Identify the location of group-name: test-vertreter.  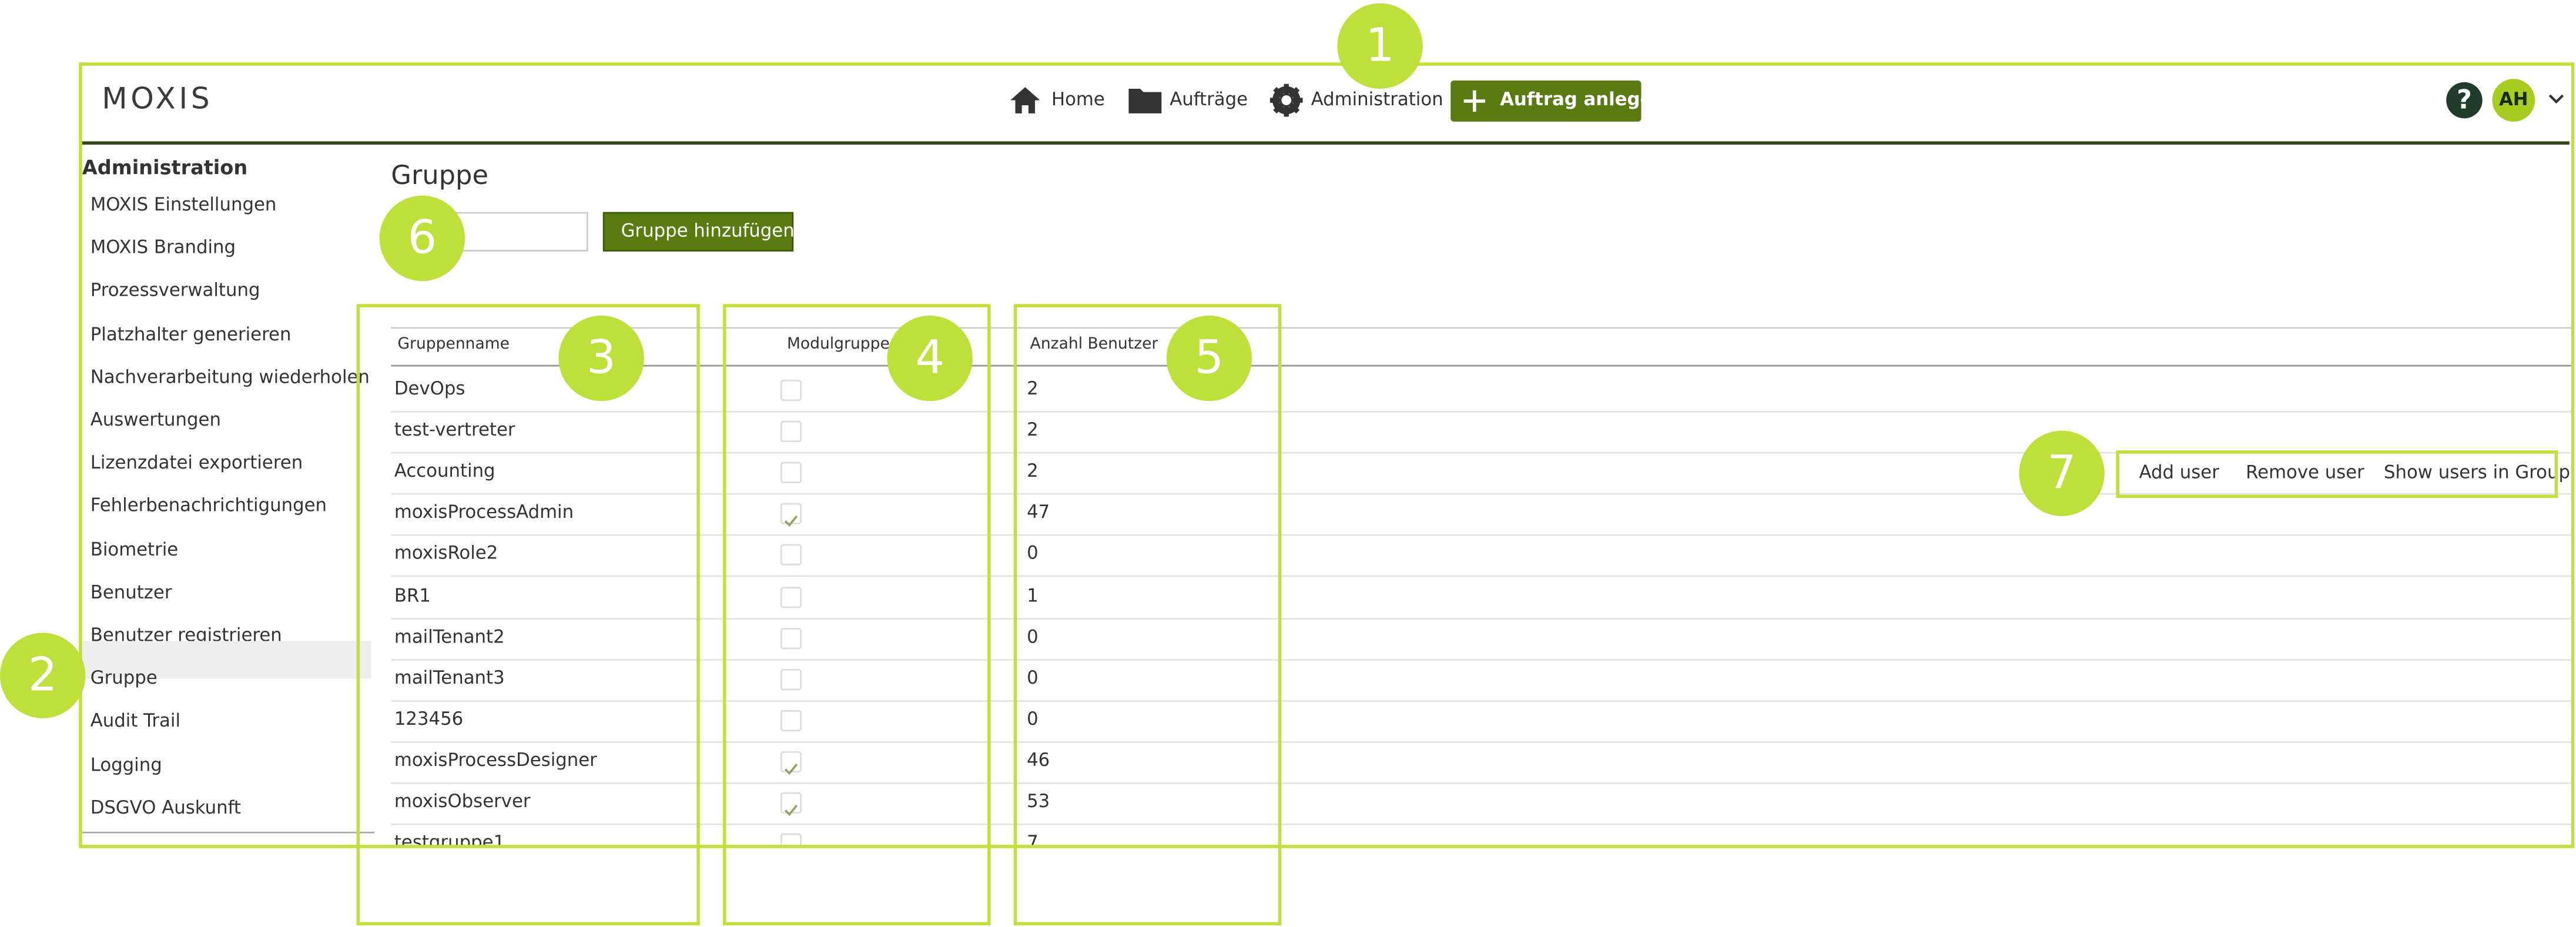
(454, 430).